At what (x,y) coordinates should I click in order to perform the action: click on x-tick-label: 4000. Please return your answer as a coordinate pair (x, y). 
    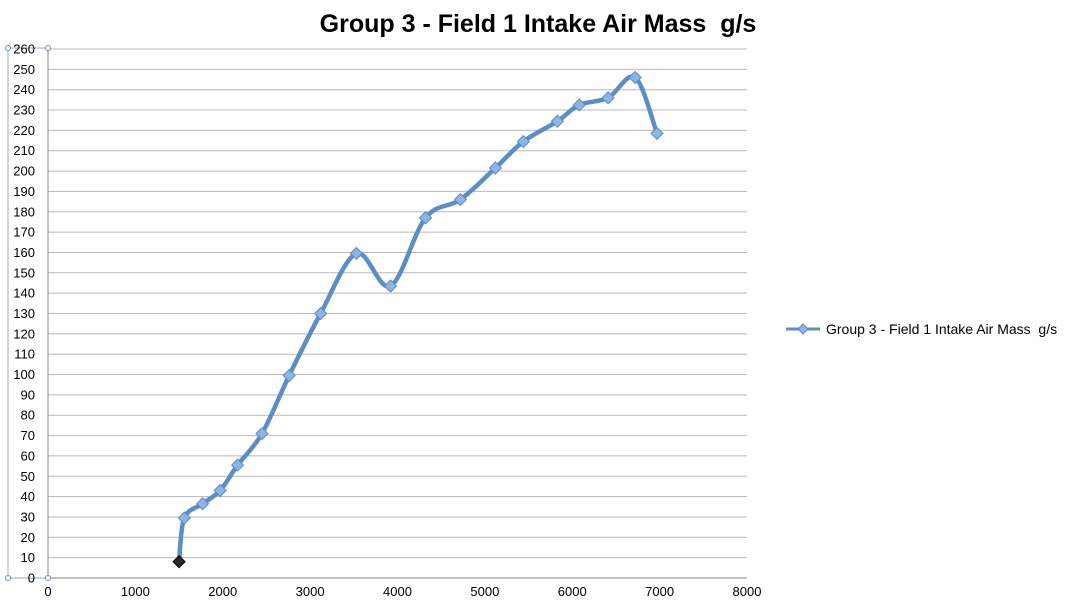
    Looking at the image, I should click on (397, 591).